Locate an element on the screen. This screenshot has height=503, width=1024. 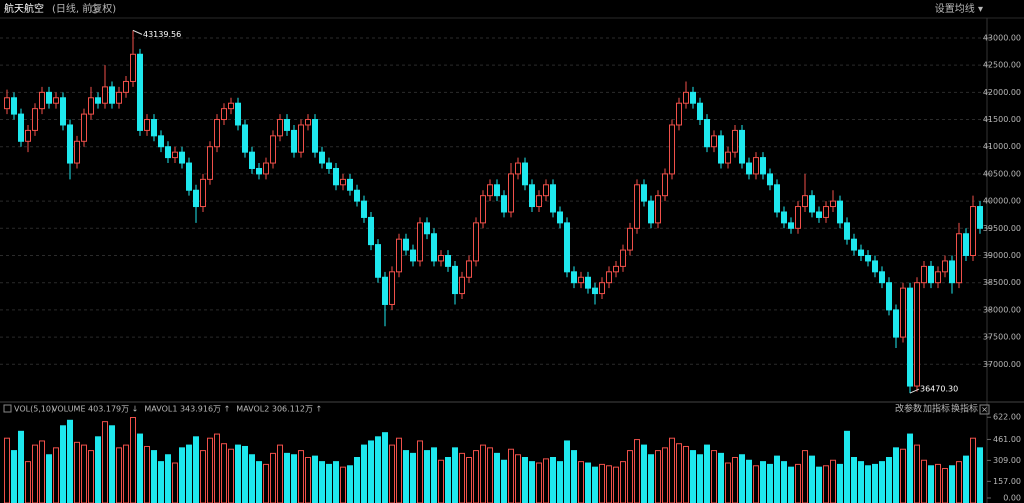
y-tick-label: 0.00 is located at coordinates (1012, 498).